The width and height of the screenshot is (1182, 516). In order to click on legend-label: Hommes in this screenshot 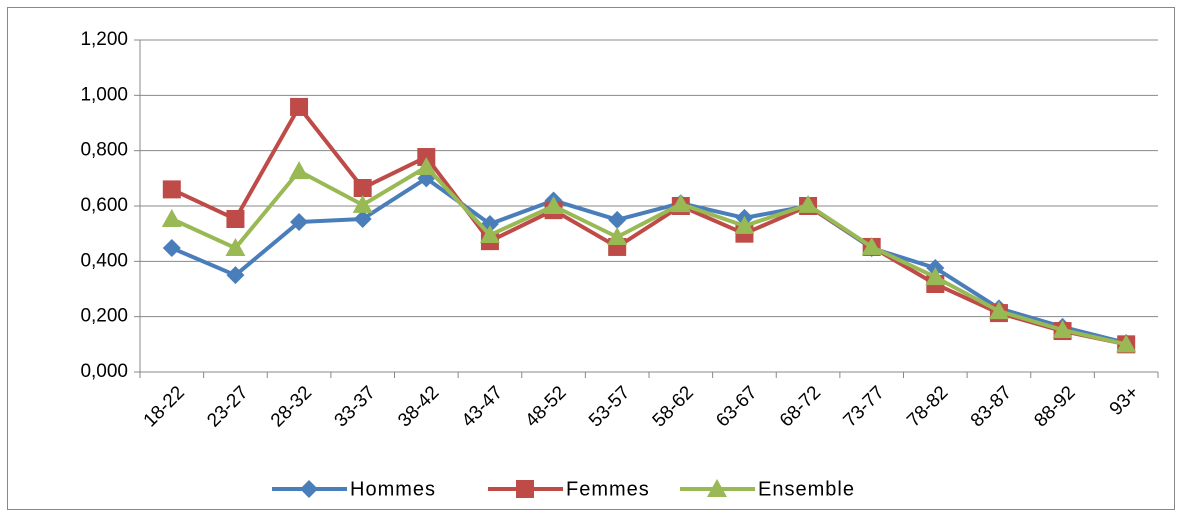, I will do `click(393, 489)`.